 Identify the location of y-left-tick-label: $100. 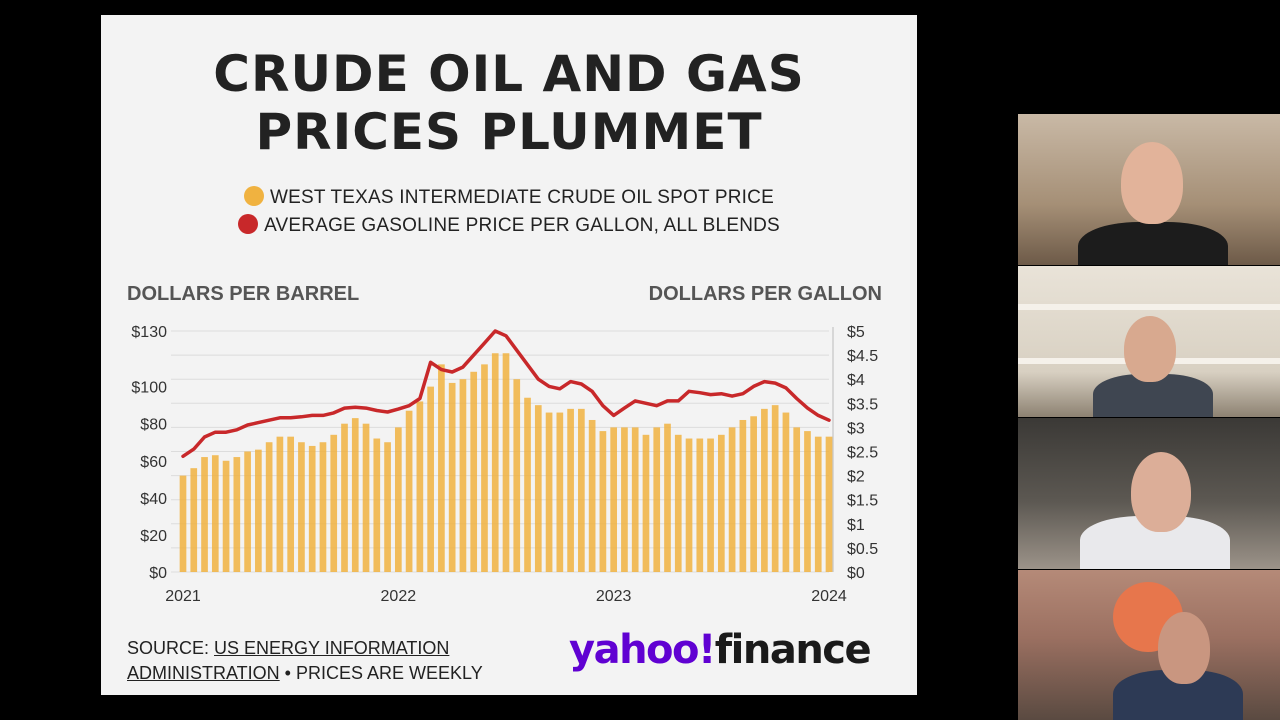
(149, 388).